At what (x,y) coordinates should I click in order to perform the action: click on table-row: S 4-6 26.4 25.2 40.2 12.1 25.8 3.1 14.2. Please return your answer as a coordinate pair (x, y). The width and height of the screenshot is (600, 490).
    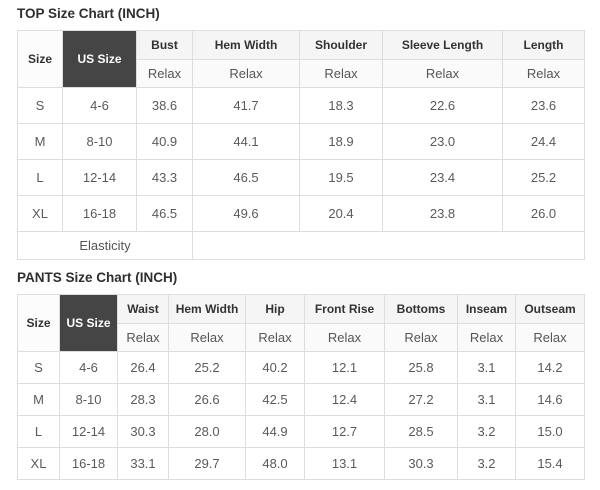
    Looking at the image, I should click on (301, 367).